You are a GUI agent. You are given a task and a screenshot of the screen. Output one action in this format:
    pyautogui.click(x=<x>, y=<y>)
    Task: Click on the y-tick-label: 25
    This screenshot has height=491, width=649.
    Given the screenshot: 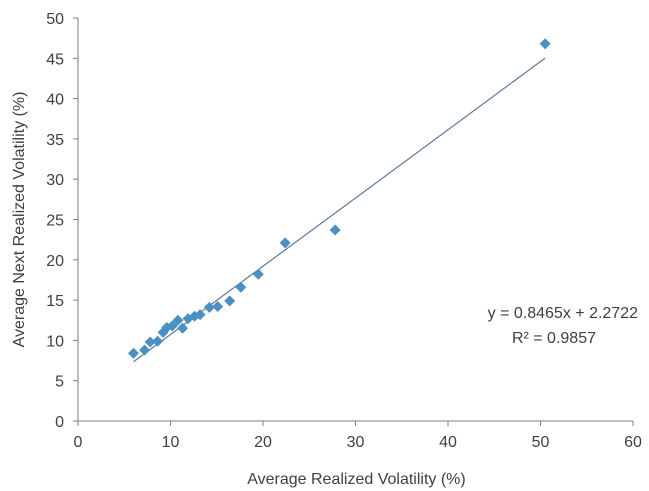 What is the action you would take?
    pyautogui.click(x=55, y=221)
    